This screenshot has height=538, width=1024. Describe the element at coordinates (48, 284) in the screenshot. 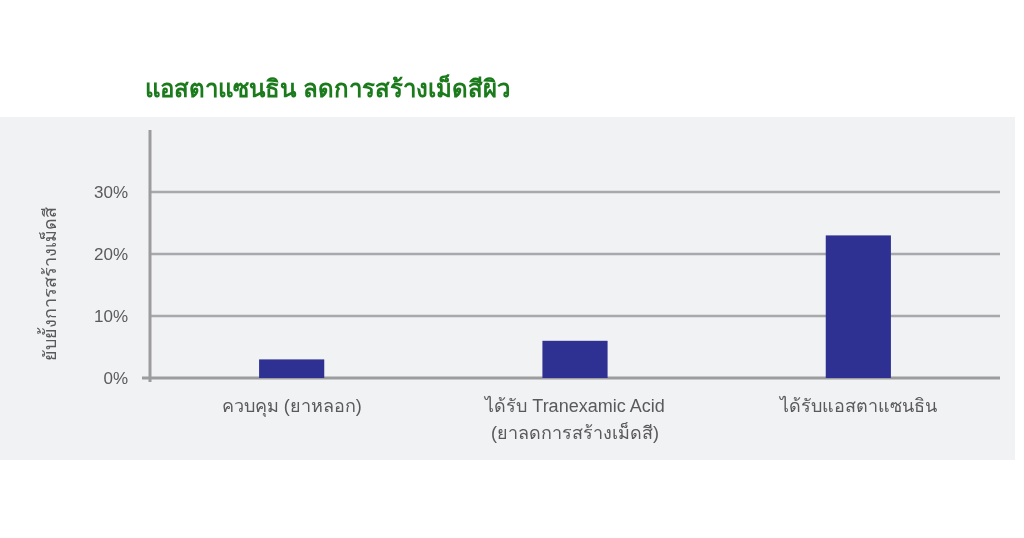

I see `y-axis-title: ยับยั้งการสร้างเม็ดสี` at that location.